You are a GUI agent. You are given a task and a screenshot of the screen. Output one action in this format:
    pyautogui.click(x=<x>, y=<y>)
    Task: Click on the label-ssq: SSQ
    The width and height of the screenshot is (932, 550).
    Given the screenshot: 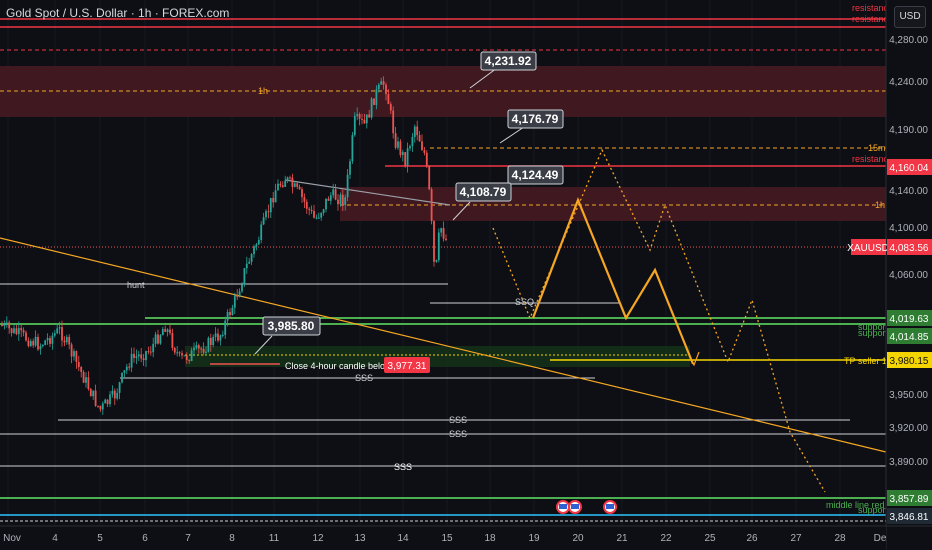 What is the action you would take?
    pyautogui.click(x=524, y=302)
    